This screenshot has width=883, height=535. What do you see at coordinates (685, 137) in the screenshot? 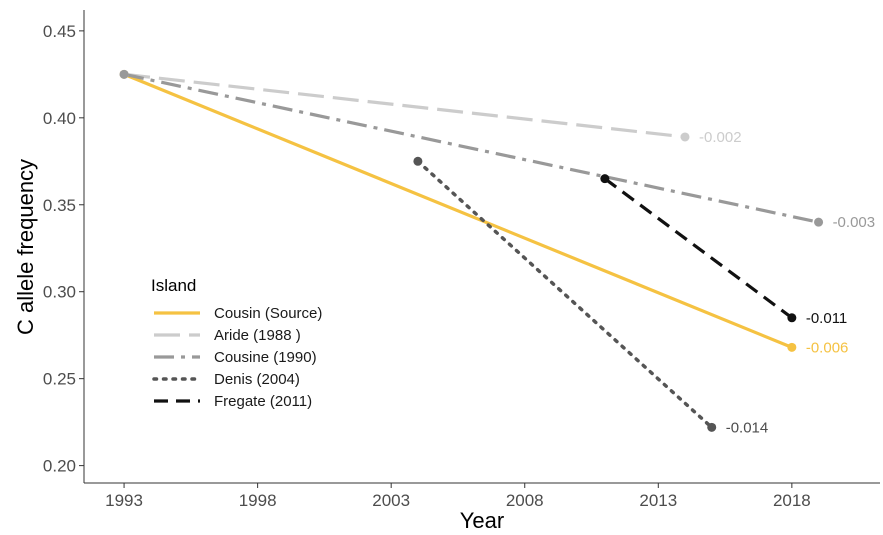
I see `data-point-aride-1988` at bounding box center [685, 137].